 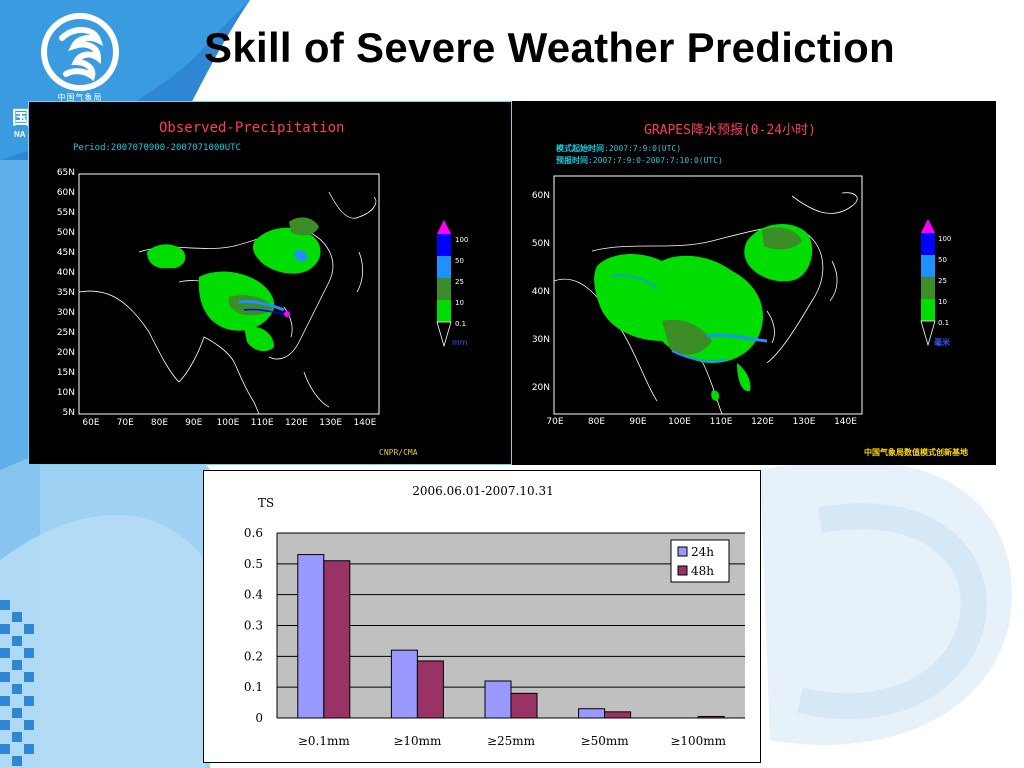 I want to click on logo-caption: 中国气象局, so click(x=80, y=97).